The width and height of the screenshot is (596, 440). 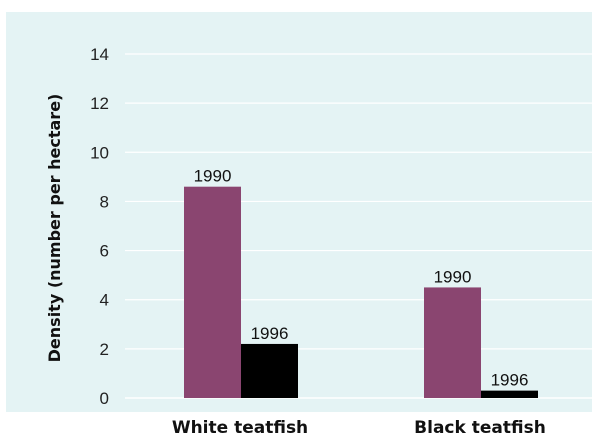 I want to click on y-tick-label: 10, so click(x=99, y=152).